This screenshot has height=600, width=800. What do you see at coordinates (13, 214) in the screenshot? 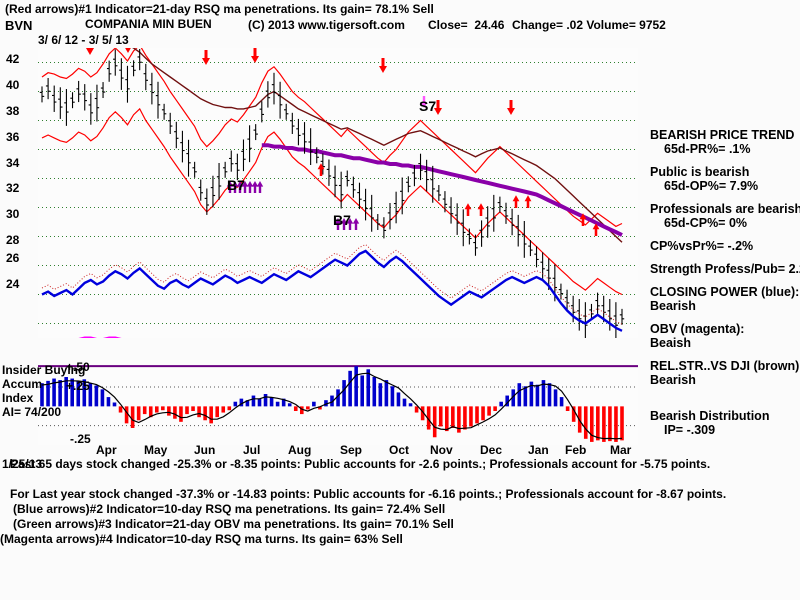
I see `y-tick-30: 30` at bounding box center [13, 214].